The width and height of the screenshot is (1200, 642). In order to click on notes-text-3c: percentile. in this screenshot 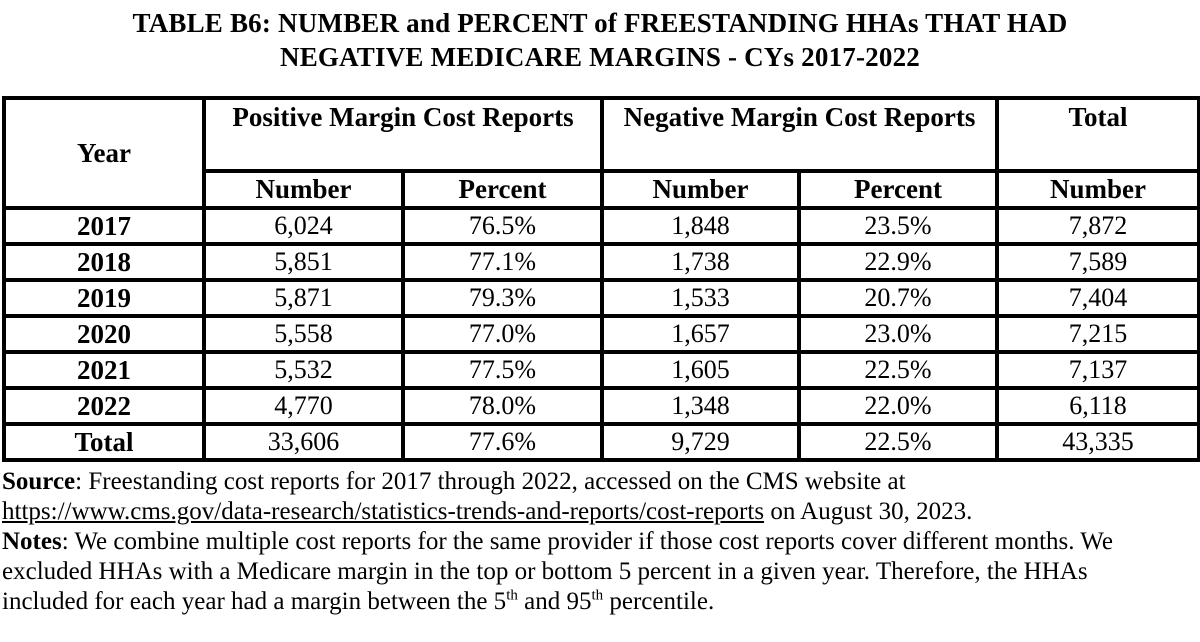, I will do `click(659, 601)`.